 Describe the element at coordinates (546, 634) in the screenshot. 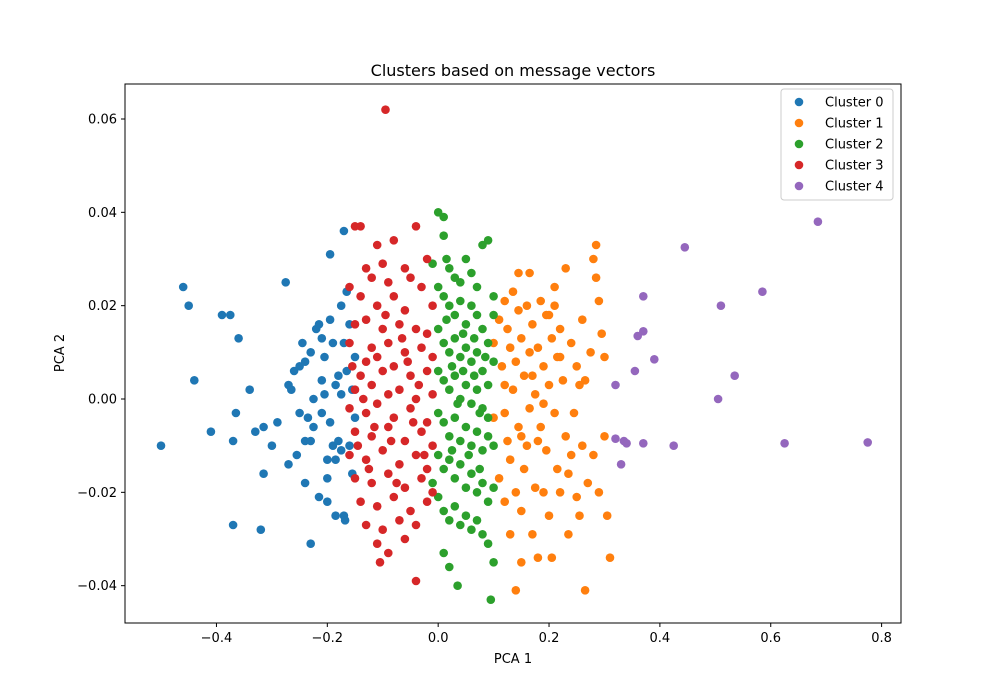

I see `x-axis-ticks: −0.4 −0.2 0.0 0.2 0.4 0.6 0.8` at that location.